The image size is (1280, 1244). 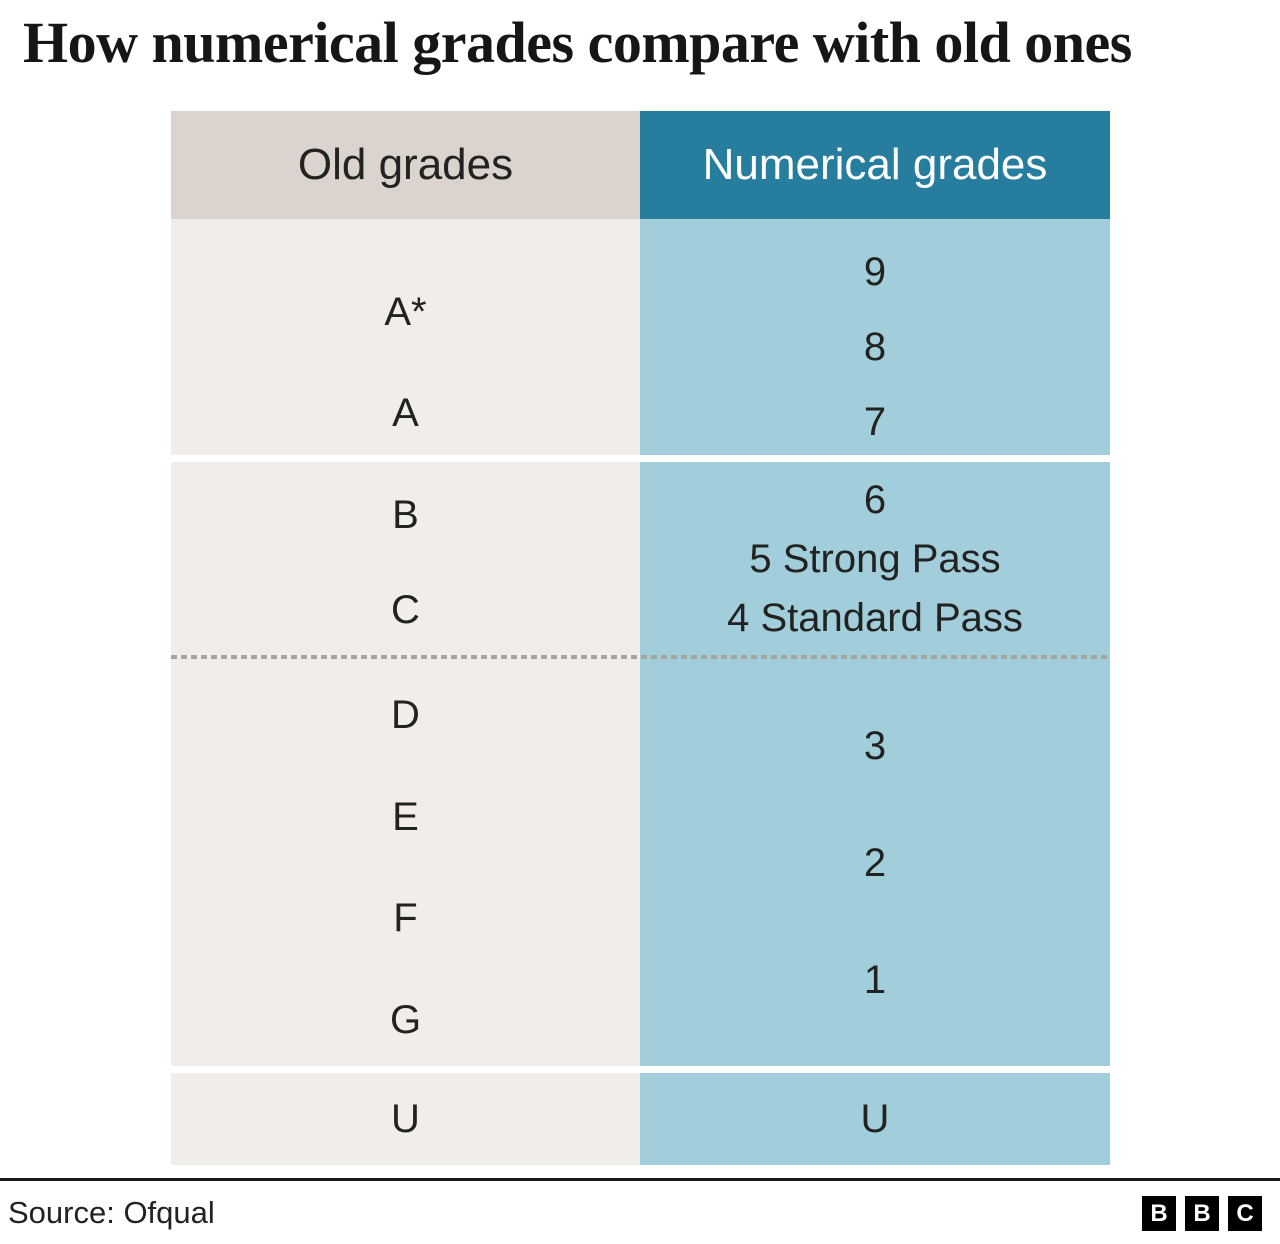 I want to click on column-header-numerical-grades: Numerical grades, so click(x=875, y=165).